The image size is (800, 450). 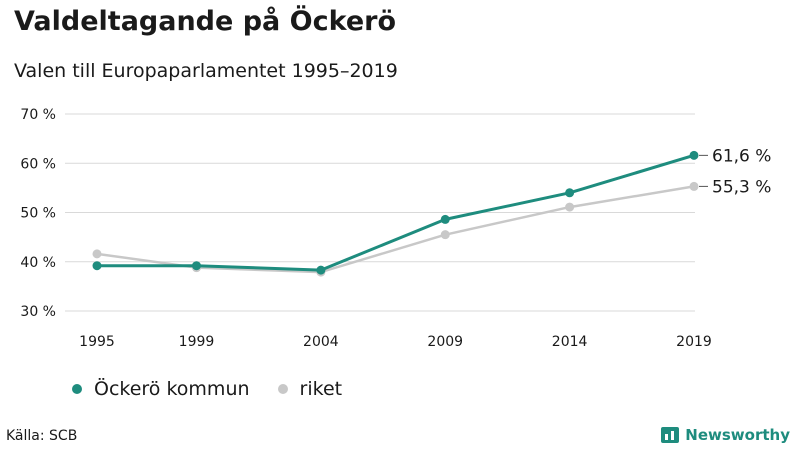 What do you see at coordinates (38, 263) in the screenshot?
I see `y-tick-label: 40 %` at bounding box center [38, 263].